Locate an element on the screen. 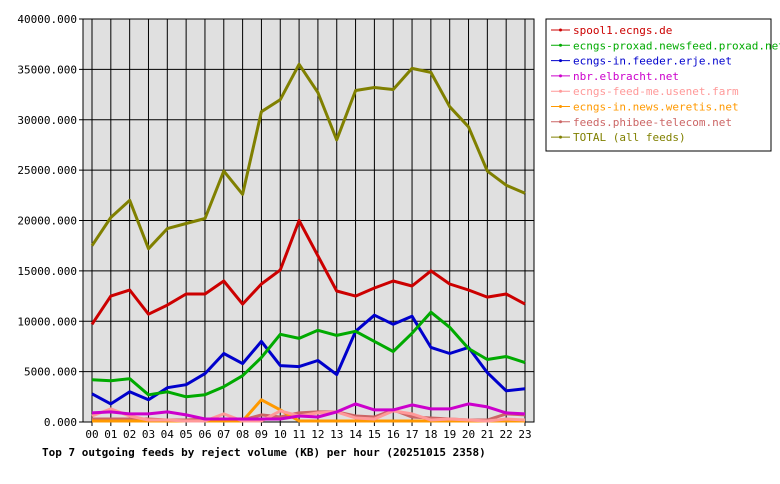 The image size is (780, 484). x-tick-label: 16 is located at coordinates (393, 434).